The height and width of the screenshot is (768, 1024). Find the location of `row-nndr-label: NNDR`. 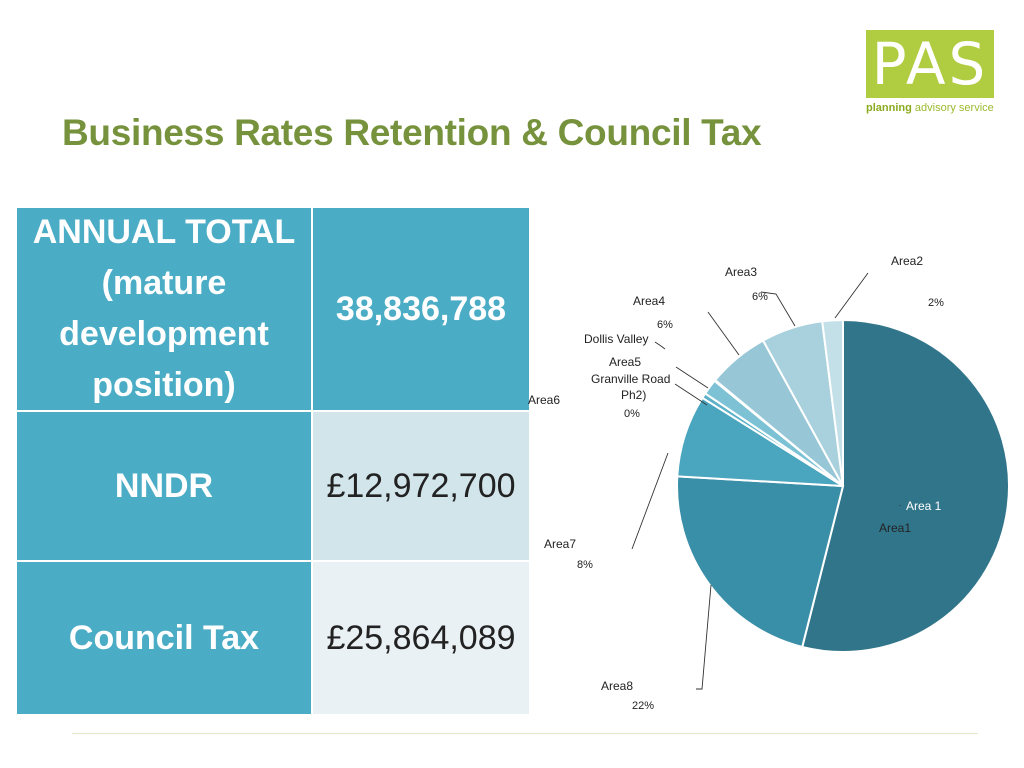

row-nndr-label: NNDR is located at coordinates (164, 486).